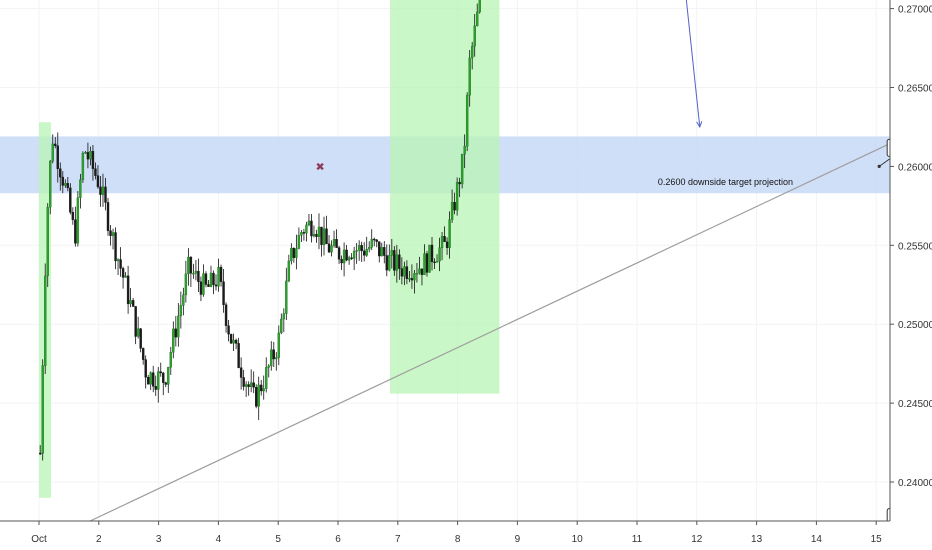  What do you see at coordinates (637, 539) in the screenshot?
I see `x-tick-label: 11` at bounding box center [637, 539].